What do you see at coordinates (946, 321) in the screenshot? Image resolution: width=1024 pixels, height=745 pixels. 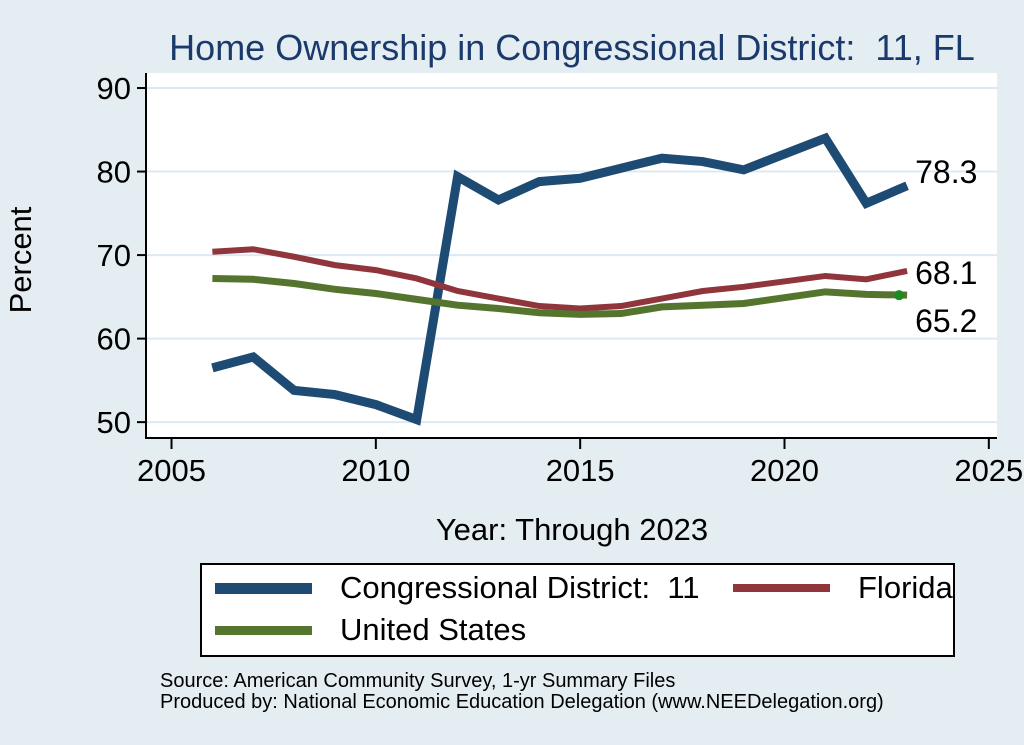 I see `end-value-label: 65.2` at bounding box center [946, 321].